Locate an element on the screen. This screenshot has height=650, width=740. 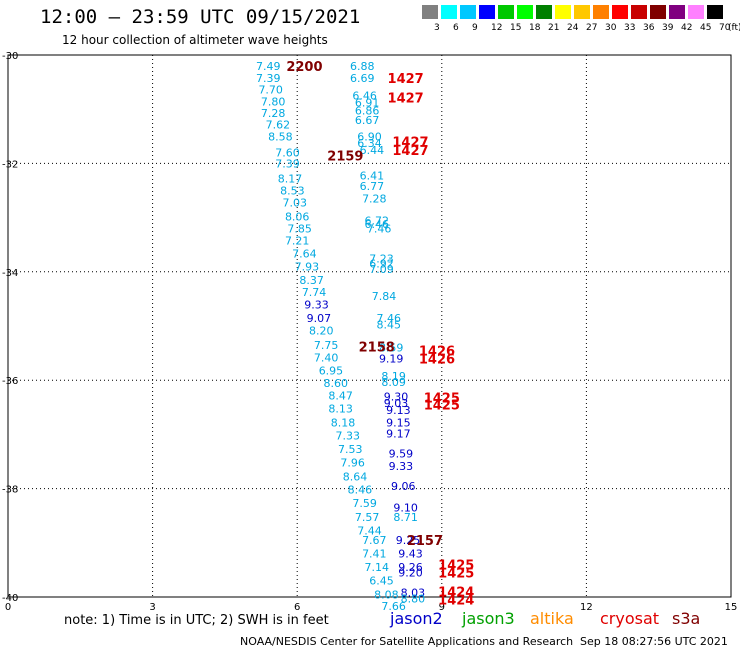
swh-data-label: 6.88 is located at coordinates (362, 66).